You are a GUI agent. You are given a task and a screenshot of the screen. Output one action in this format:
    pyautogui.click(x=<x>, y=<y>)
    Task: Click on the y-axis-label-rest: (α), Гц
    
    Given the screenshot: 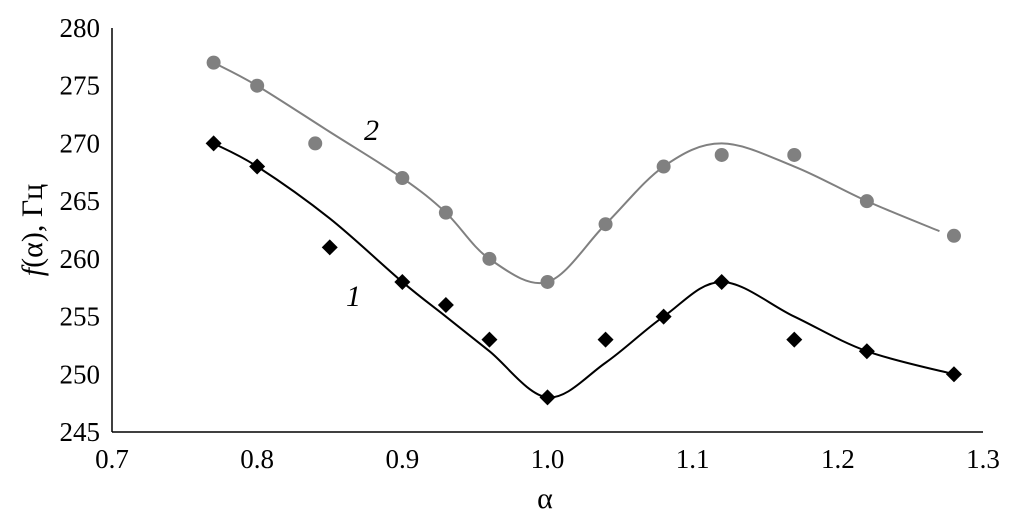 What is the action you would take?
    pyautogui.click(x=32, y=226)
    